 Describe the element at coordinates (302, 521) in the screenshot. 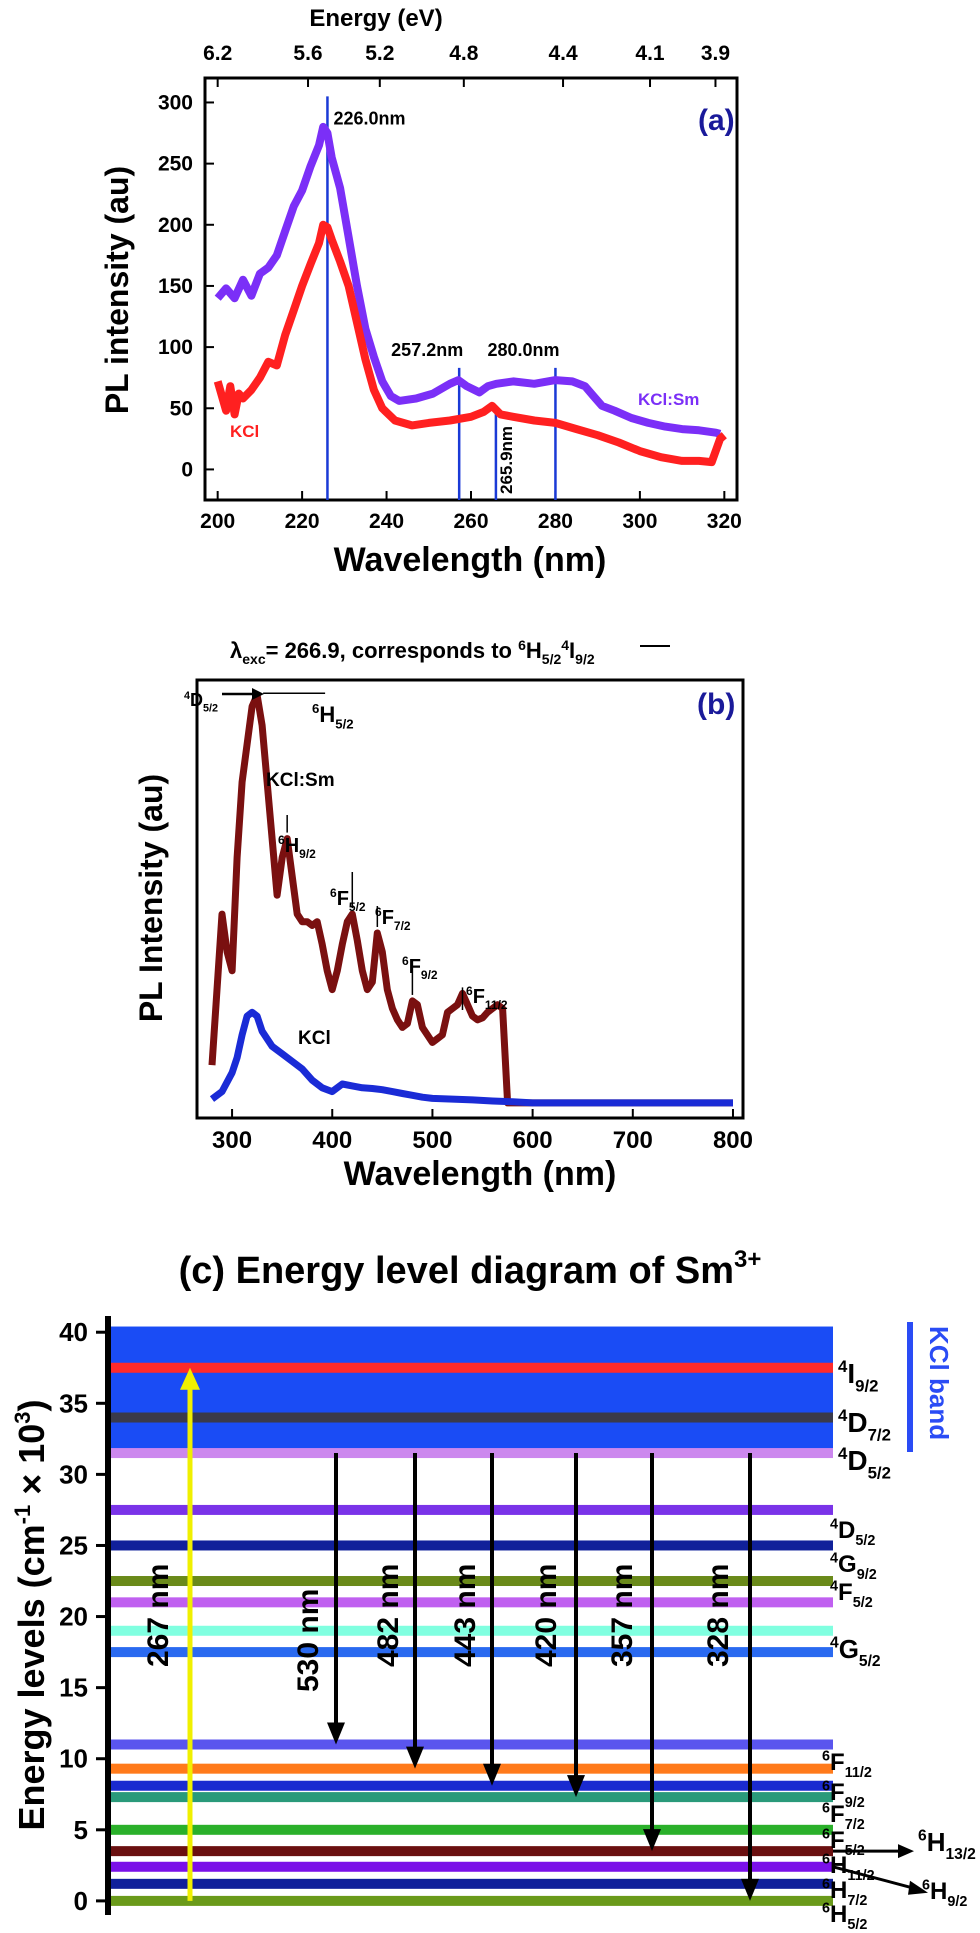

I see `x-tick-label: 220` at that location.